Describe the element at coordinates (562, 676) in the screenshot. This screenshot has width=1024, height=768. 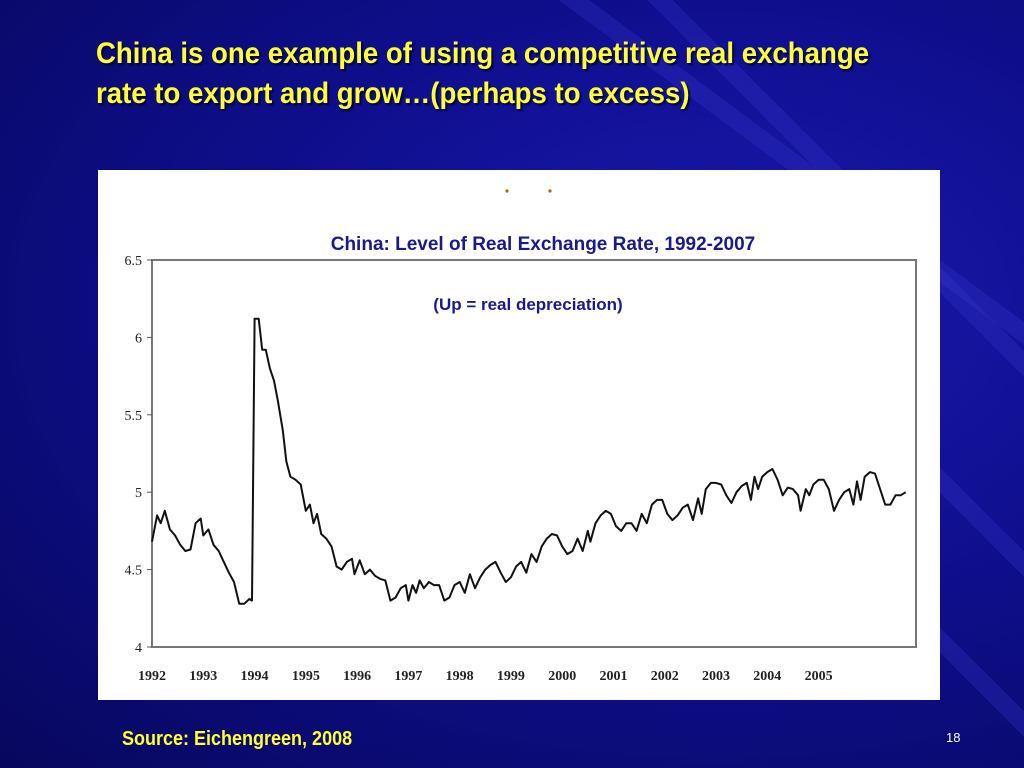
I see `x-tick-label: 2000` at that location.